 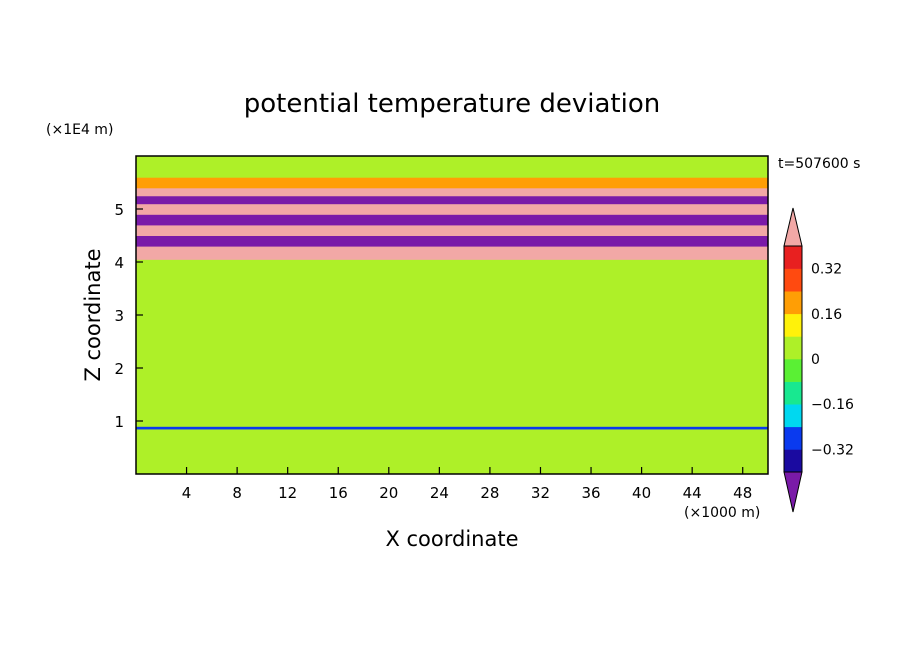 I want to click on x-tick-label: 20, so click(x=388, y=493).